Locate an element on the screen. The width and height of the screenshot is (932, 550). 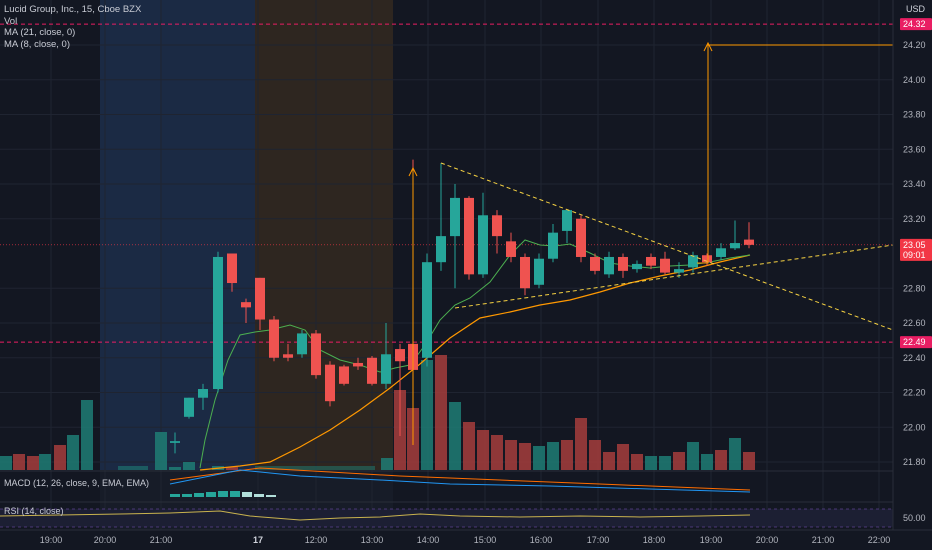
ma8-label: MA (8, close, 0) is located at coordinates (37, 44).